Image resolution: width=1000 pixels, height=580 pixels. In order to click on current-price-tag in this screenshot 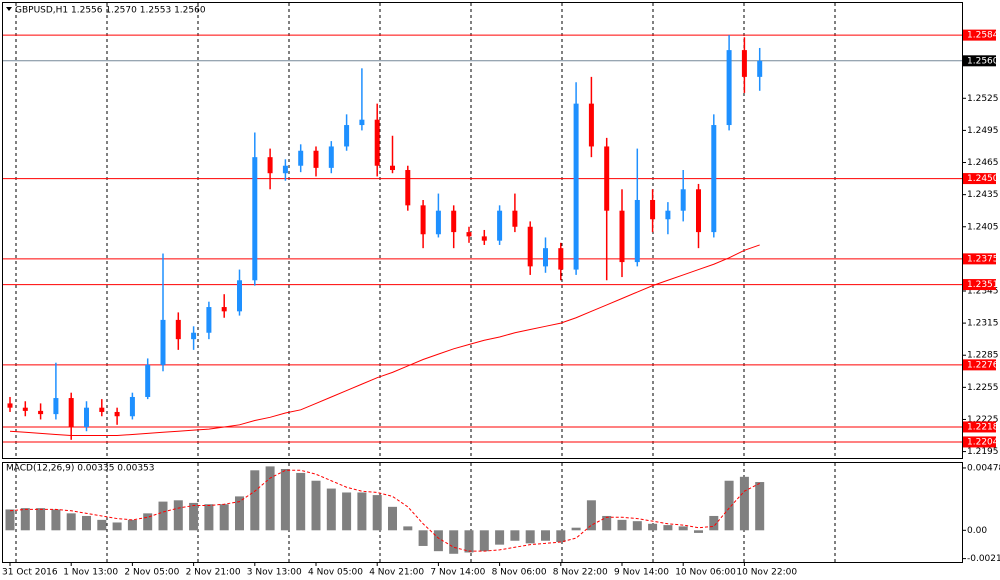, I will do `click(979, 61)`.